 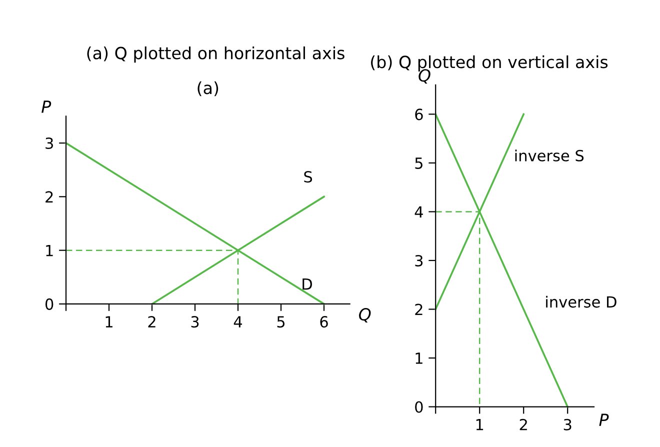 I want to click on x-tick-label: 5, so click(x=281, y=322).